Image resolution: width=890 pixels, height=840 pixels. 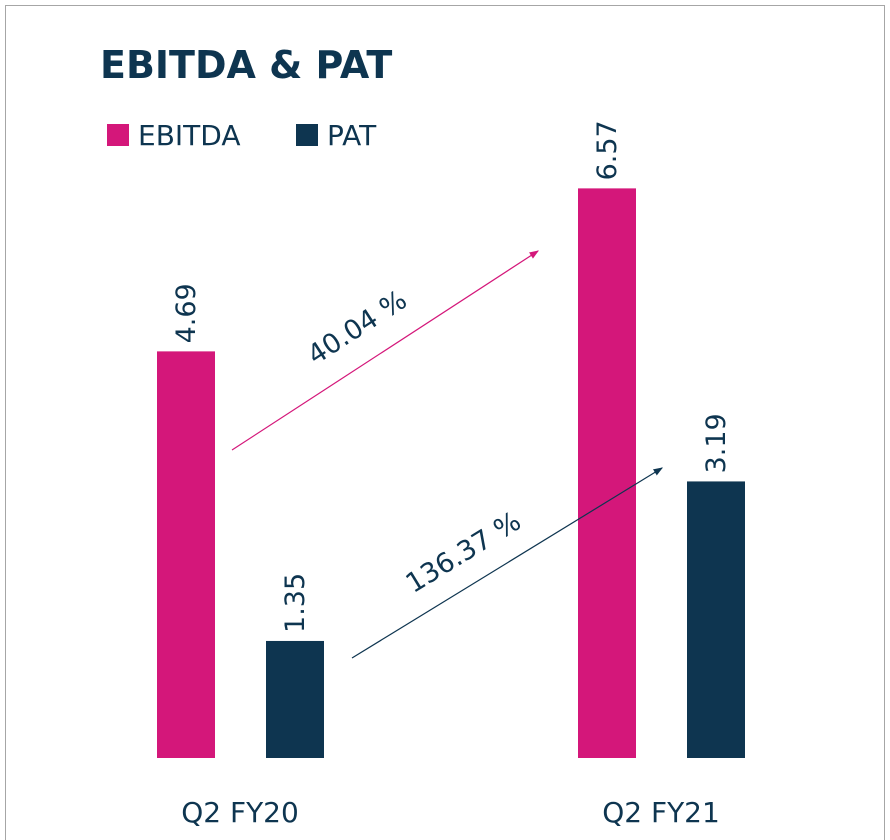 I want to click on value-label: 6.57, so click(x=607, y=150).